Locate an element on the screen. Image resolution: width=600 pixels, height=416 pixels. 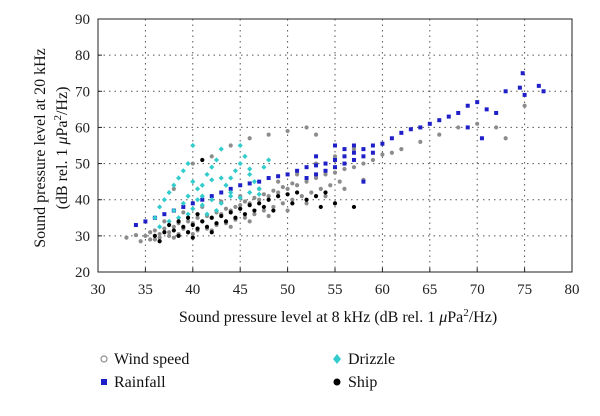
legend-marker-ship is located at coordinates (337, 382).